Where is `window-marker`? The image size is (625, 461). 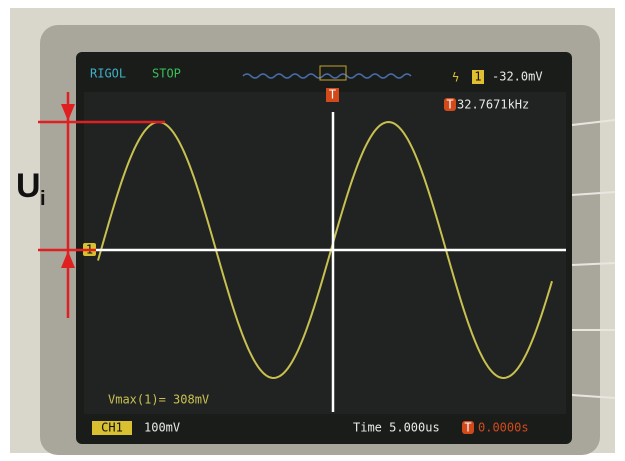
window-marker is located at coordinates (333, 73).